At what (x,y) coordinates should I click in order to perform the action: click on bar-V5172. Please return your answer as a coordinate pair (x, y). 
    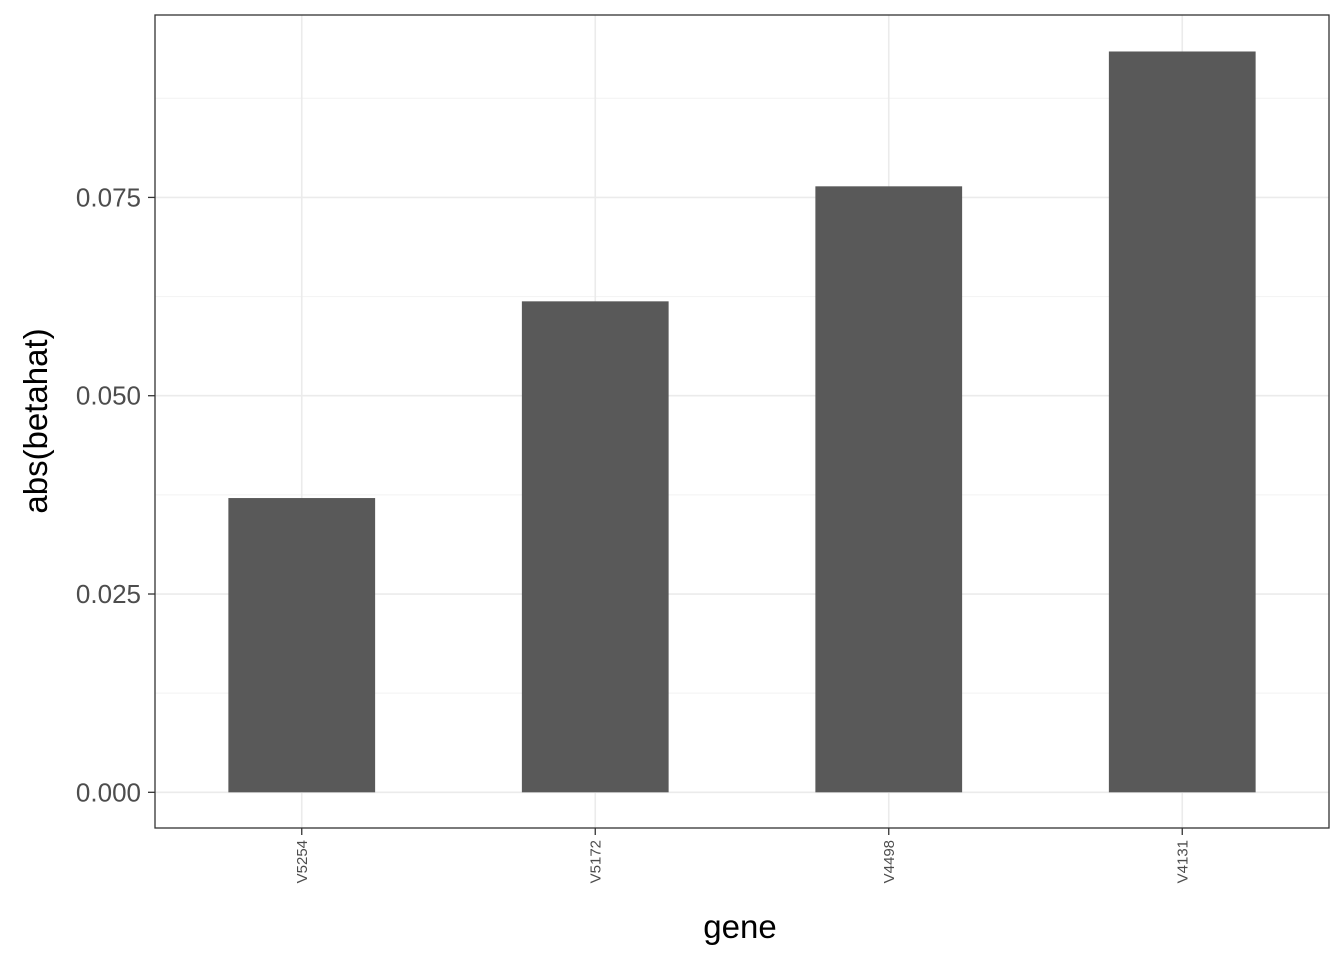
    Looking at the image, I should click on (595, 547).